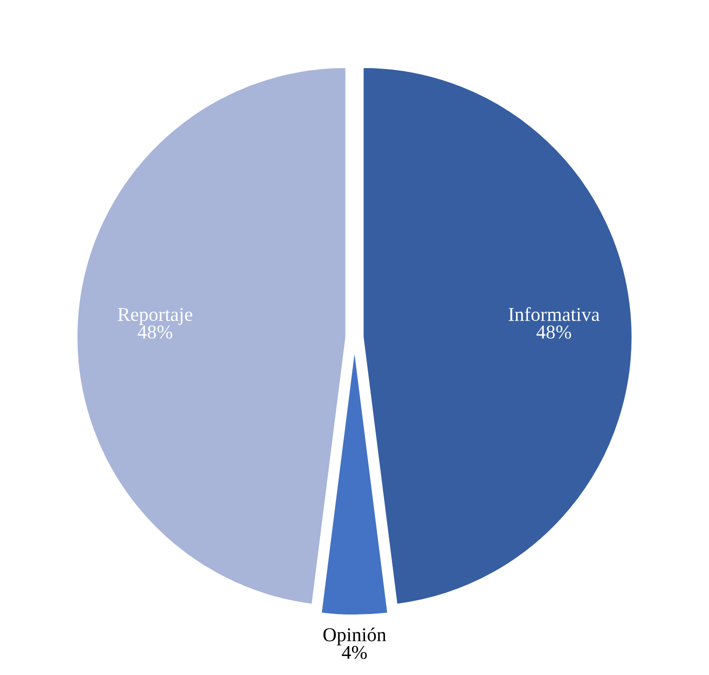  What do you see at coordinates (155, 316) in the screenshot?
I see `slice-label: Reportaje` at bounding box center [155, 316].